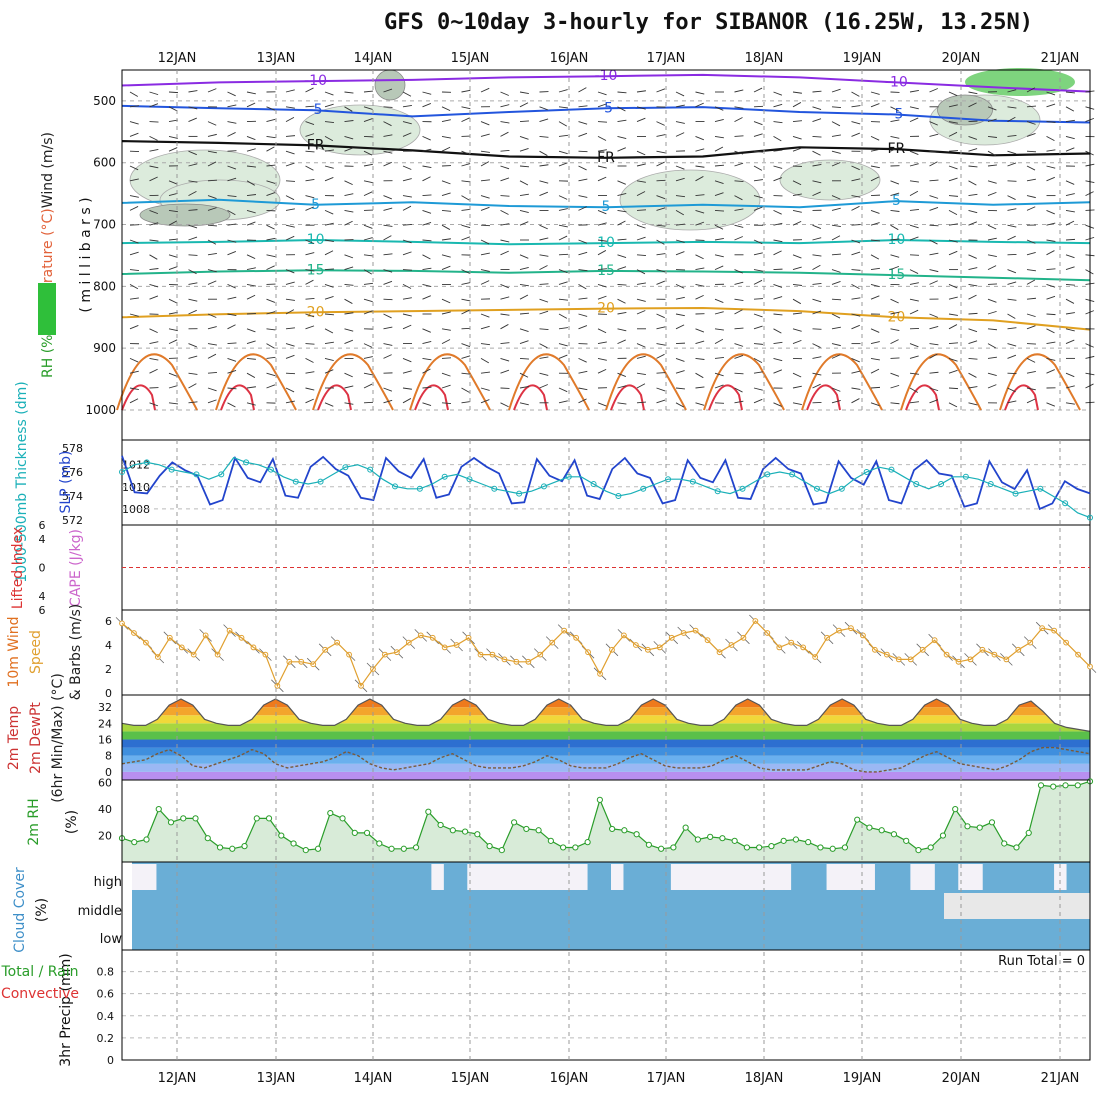 The image size is (1100, 1100). What do you see at coordinates (744, 382) in the screenshot?
I see `isotherm-arc` at bounding box center [744, 382].